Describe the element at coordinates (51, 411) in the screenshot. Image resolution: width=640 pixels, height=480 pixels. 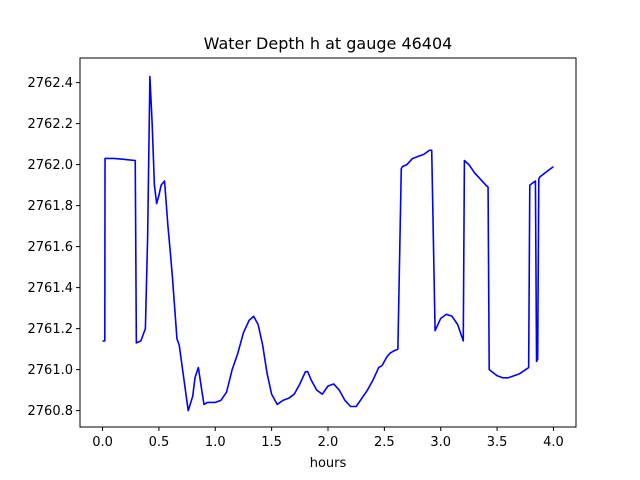
I see `y-tick-label: 2760.8` at that location.